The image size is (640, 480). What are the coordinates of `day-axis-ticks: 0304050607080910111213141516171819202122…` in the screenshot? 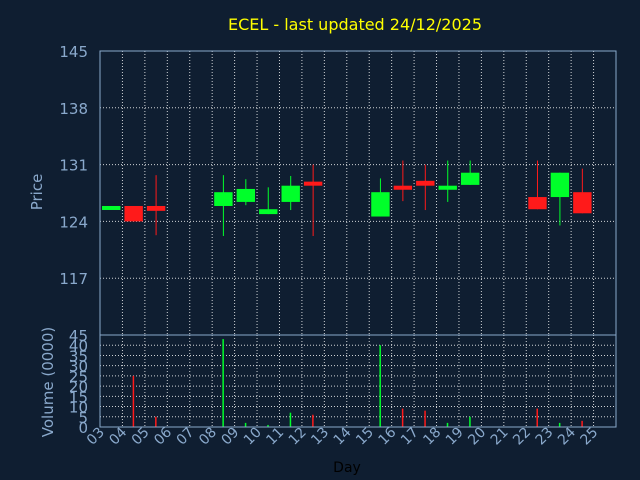 It's located at (342, 436).